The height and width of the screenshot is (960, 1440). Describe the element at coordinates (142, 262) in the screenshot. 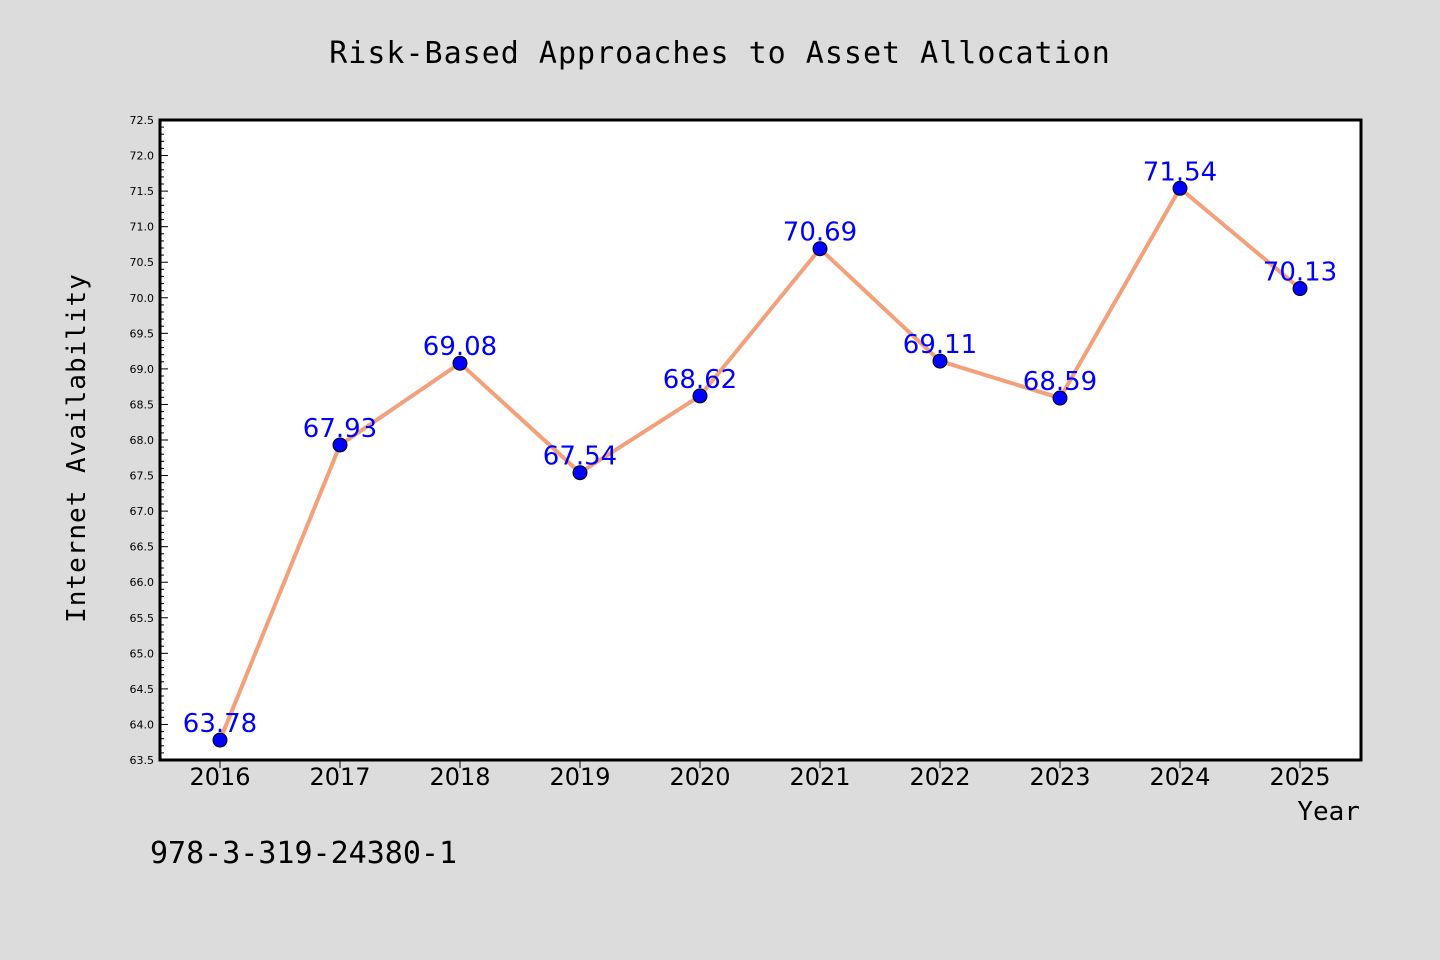

I see `y-tick-label: 70.5` at that location.